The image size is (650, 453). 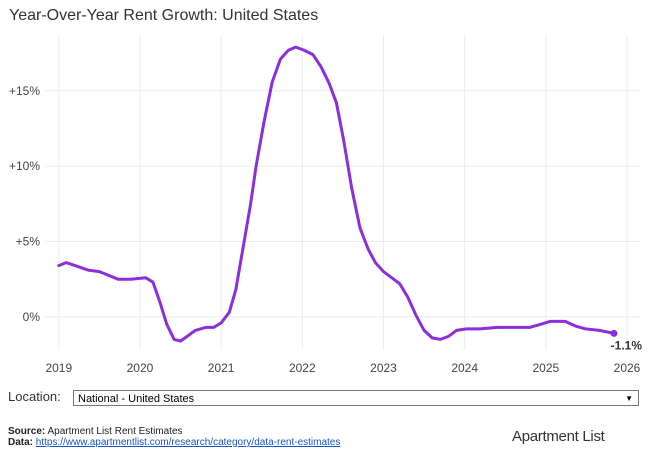 I want to click on end-point, so click(x=614, y=333).